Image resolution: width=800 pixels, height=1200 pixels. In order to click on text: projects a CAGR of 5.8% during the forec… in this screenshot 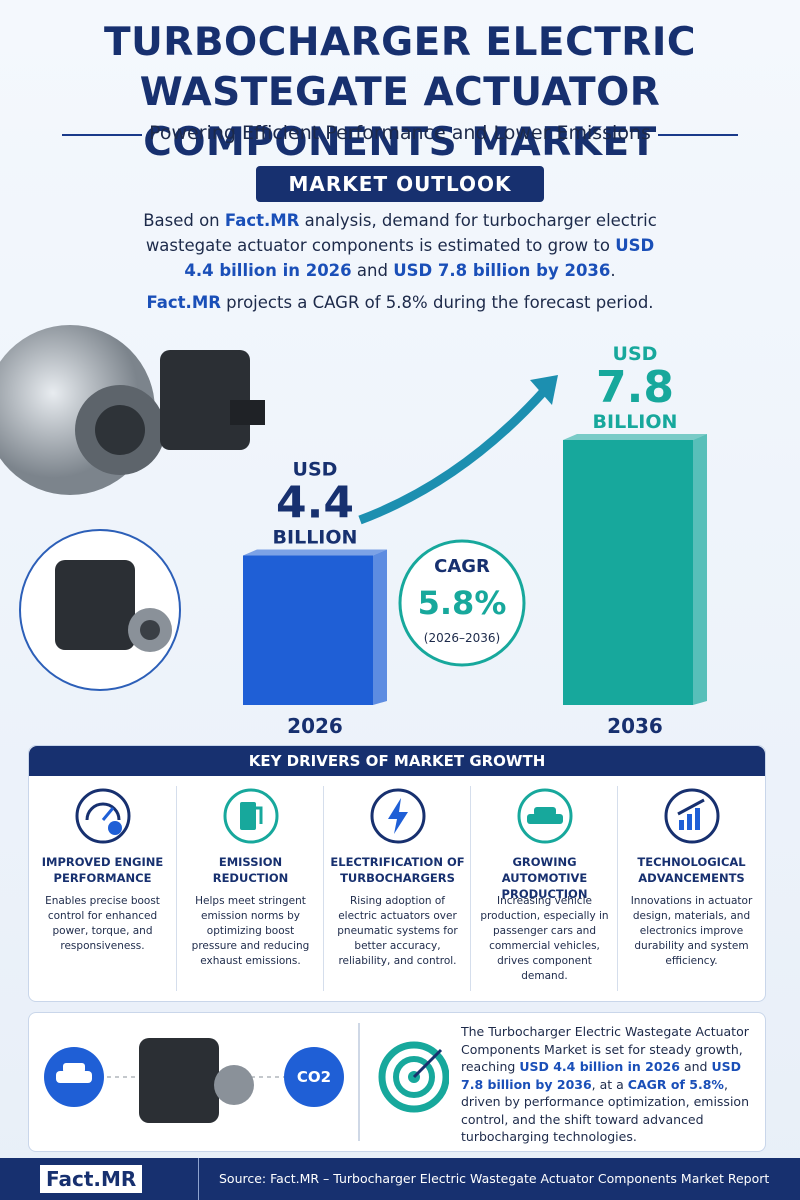, I will do `click(437, 302)`.